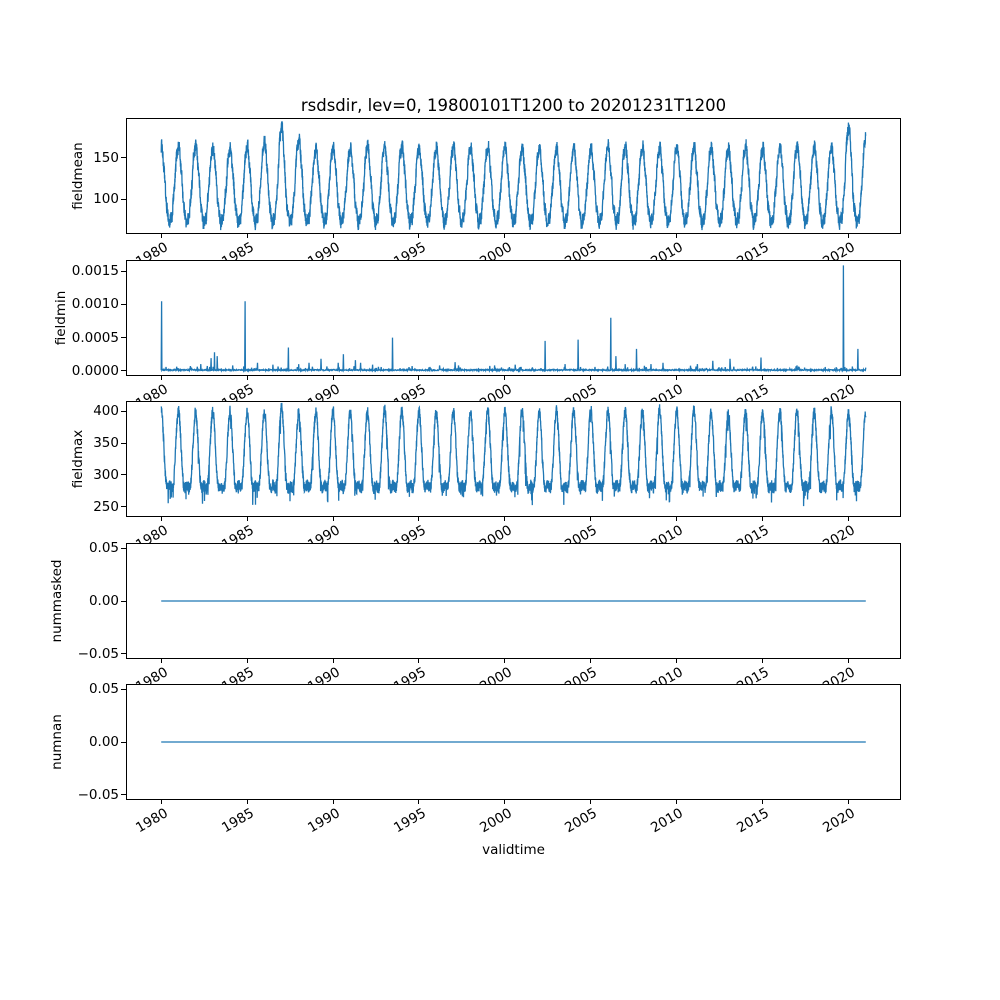  Describe the element at coordinates (95, 304) in the screenshot. I see `y-tick-label: 0.0010` at that location.